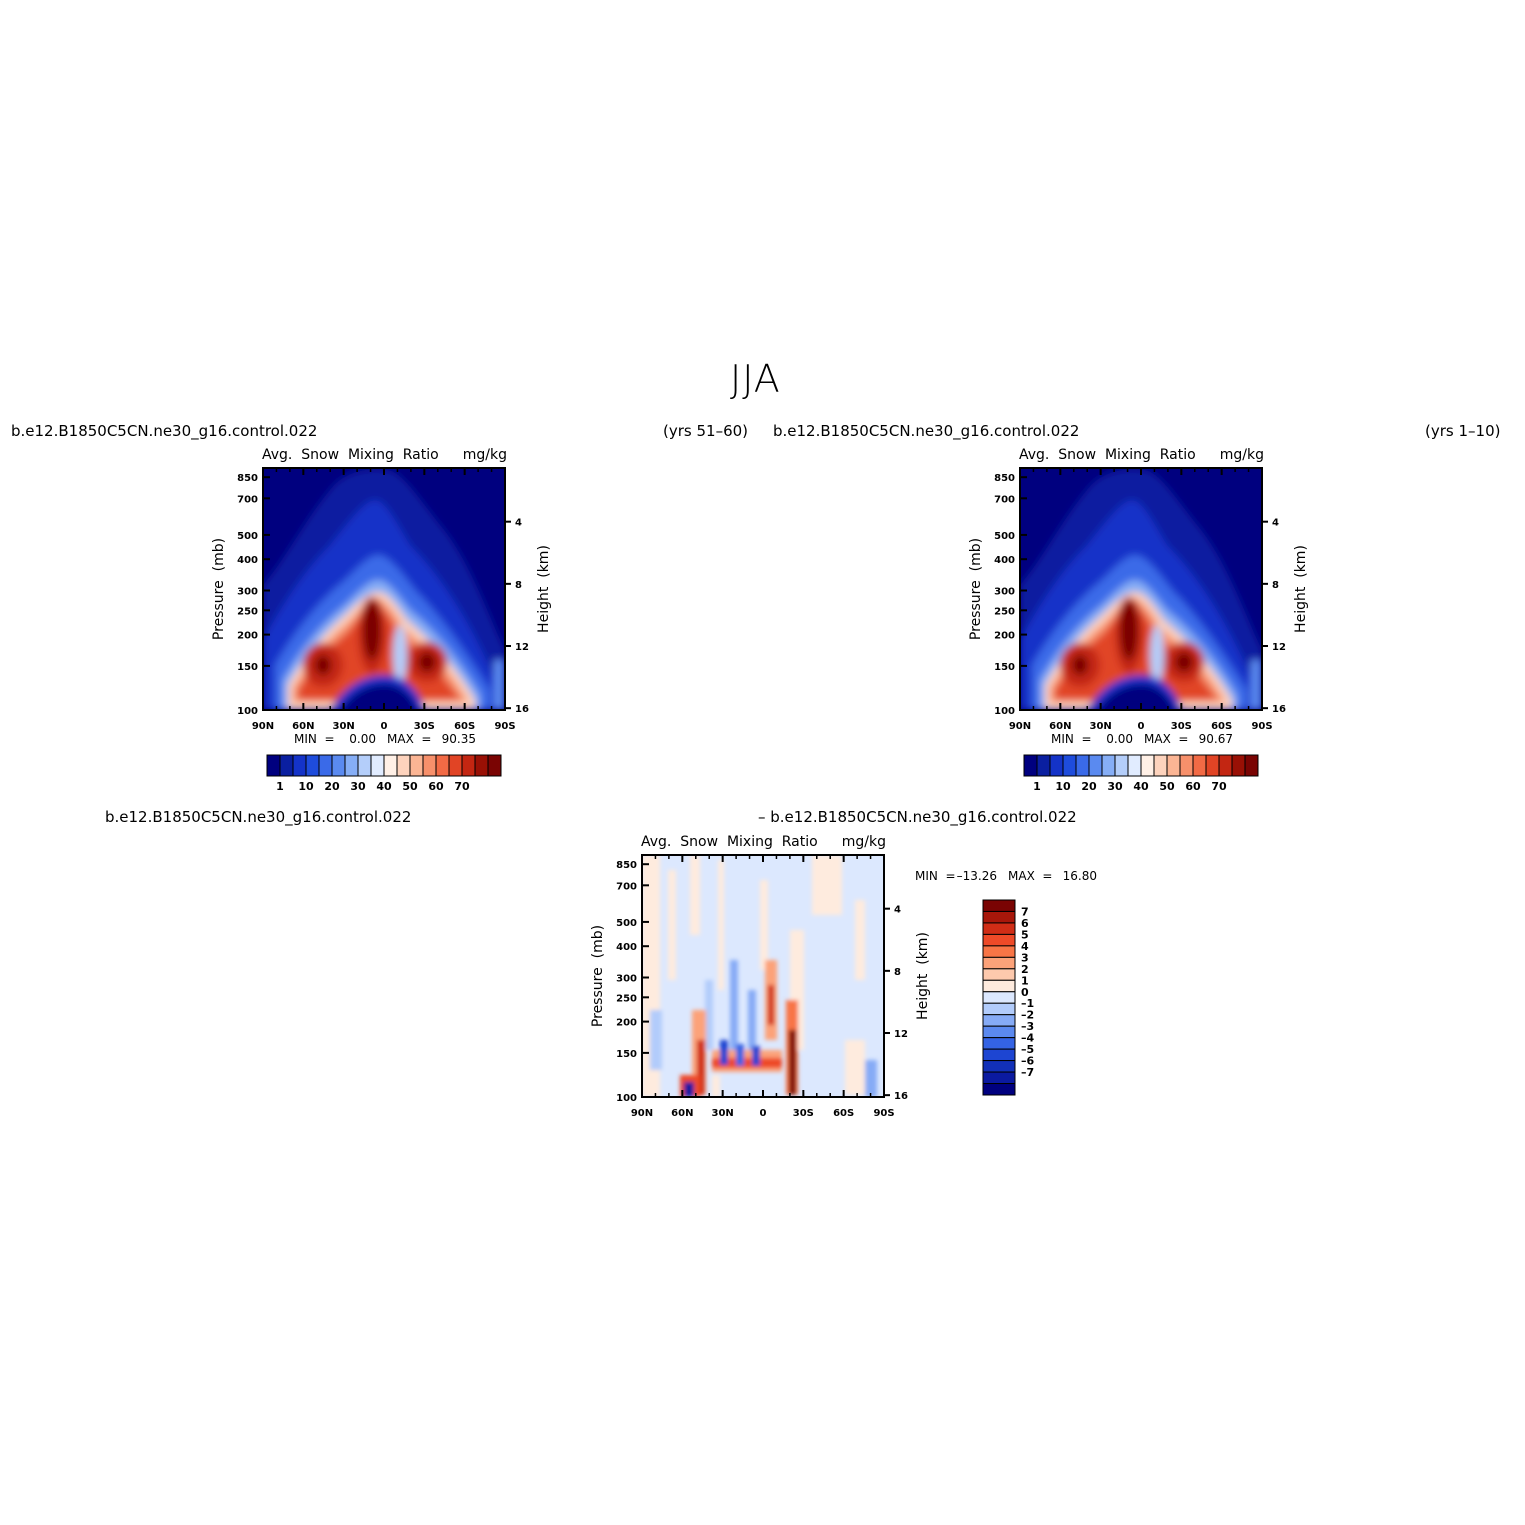 The height and width of the screenshot is (1525, 1525). What do you see at coordinates (544, 589) in the screenshot?
I see `panel-1-y-right-axis-label: Height (km)` at bounding box center [544, 589].